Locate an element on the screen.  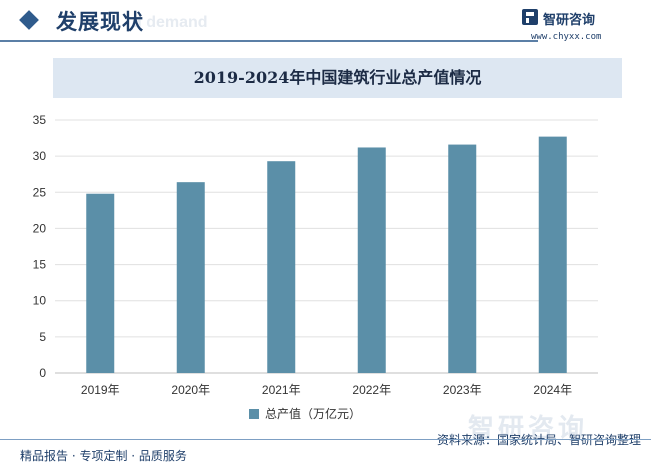
brand-url: www.chyxx.com is located at coordinates (566, 37).